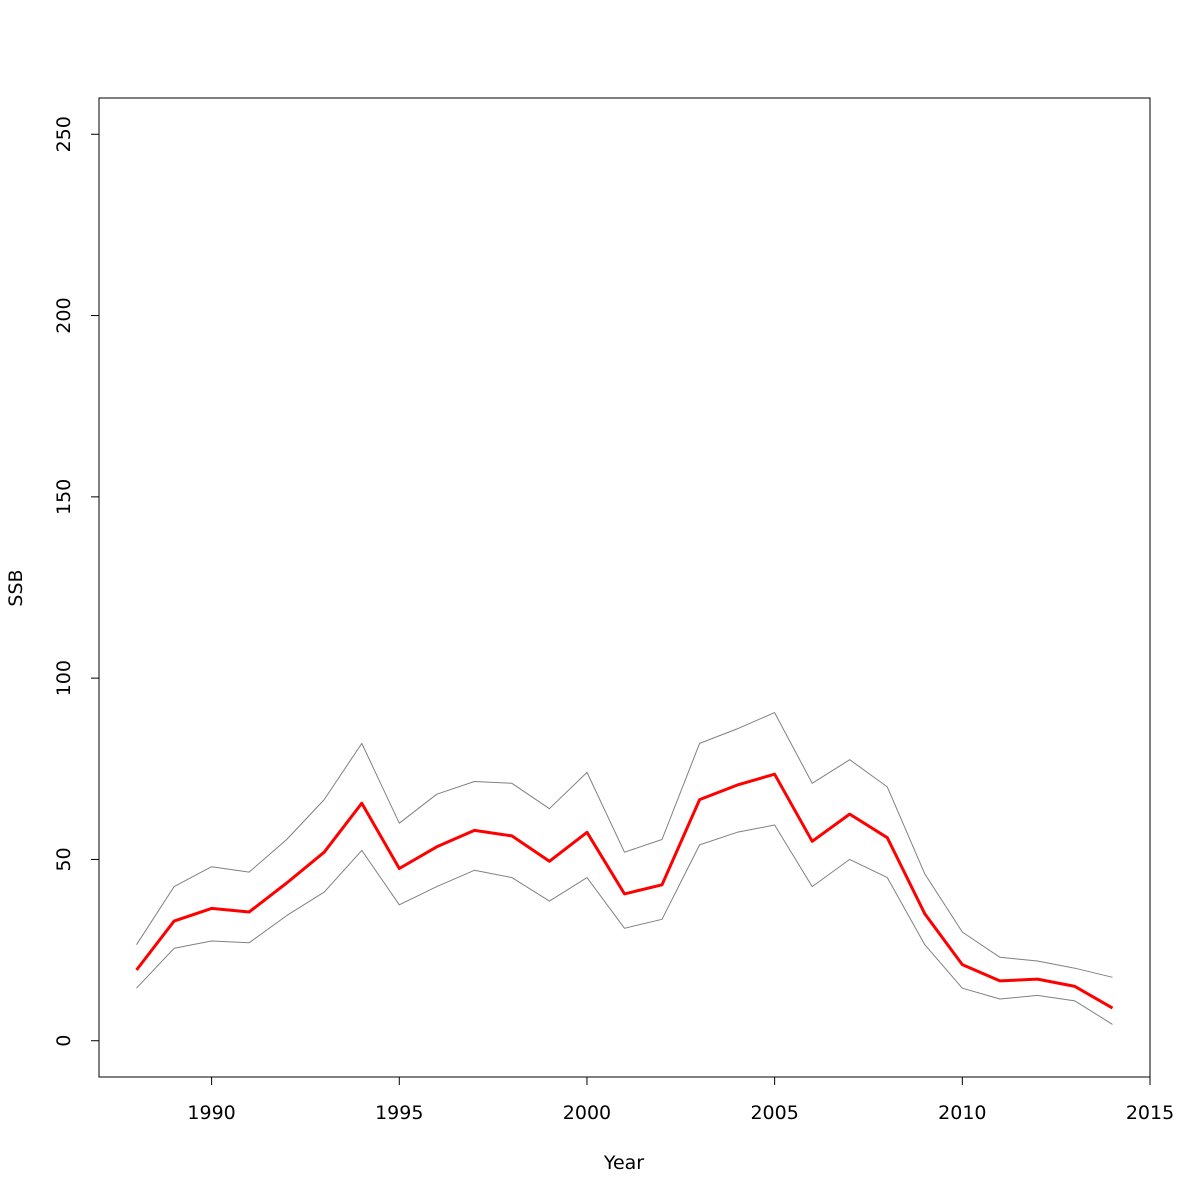 The width and height of the screenshot is (1200, 1200). Describe the element at coordinates (76, 581) in the screenshot. I see `y-axis: 0 50 100 150 200 250` at that location.